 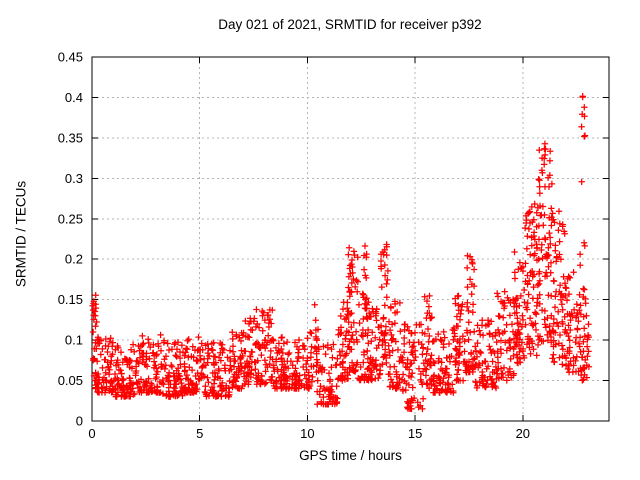 What do you see at coordinates (70, 57) in the screenshot?
I see `y-tick-label: 0.45` at bounding box center [70, 57].